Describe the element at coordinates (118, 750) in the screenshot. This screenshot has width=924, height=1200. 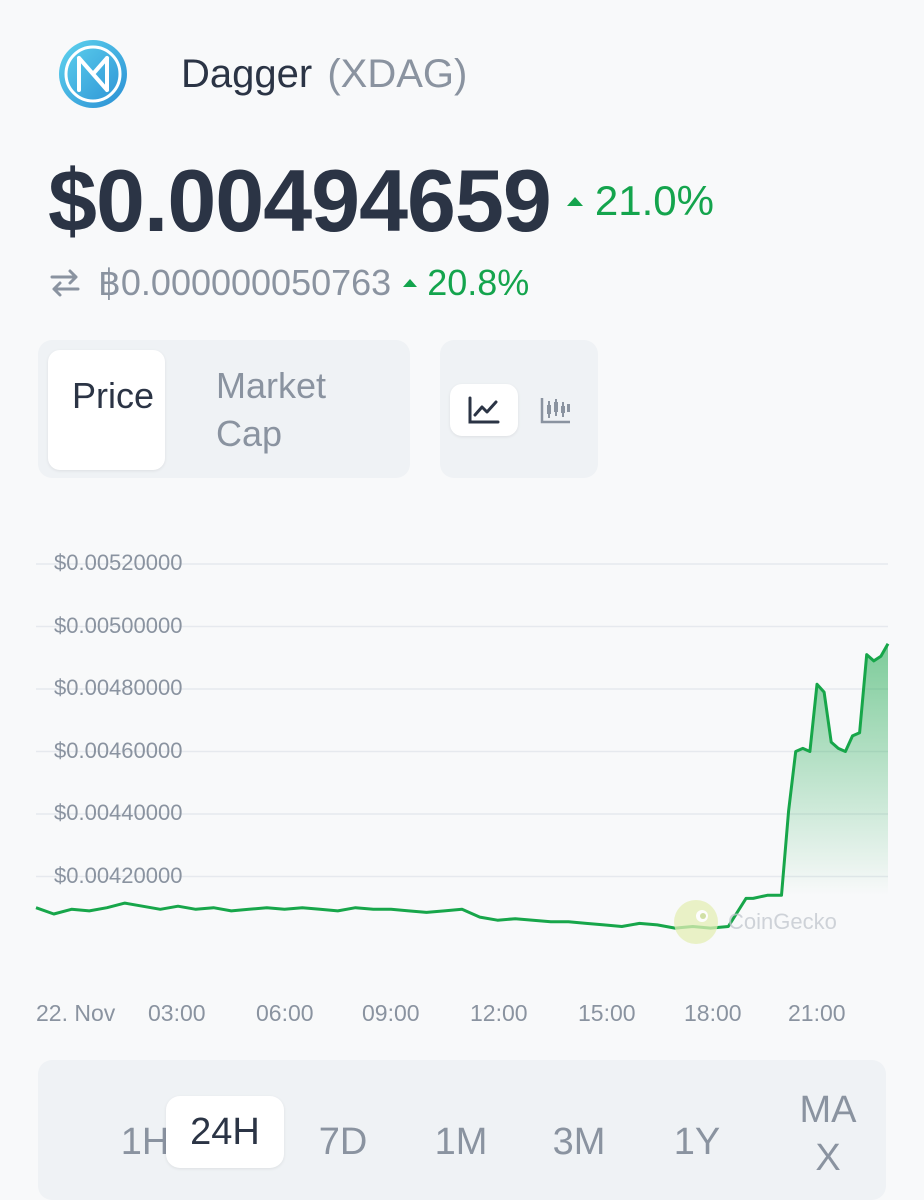
I see `y-tick-label: $0.00460000` at that location.